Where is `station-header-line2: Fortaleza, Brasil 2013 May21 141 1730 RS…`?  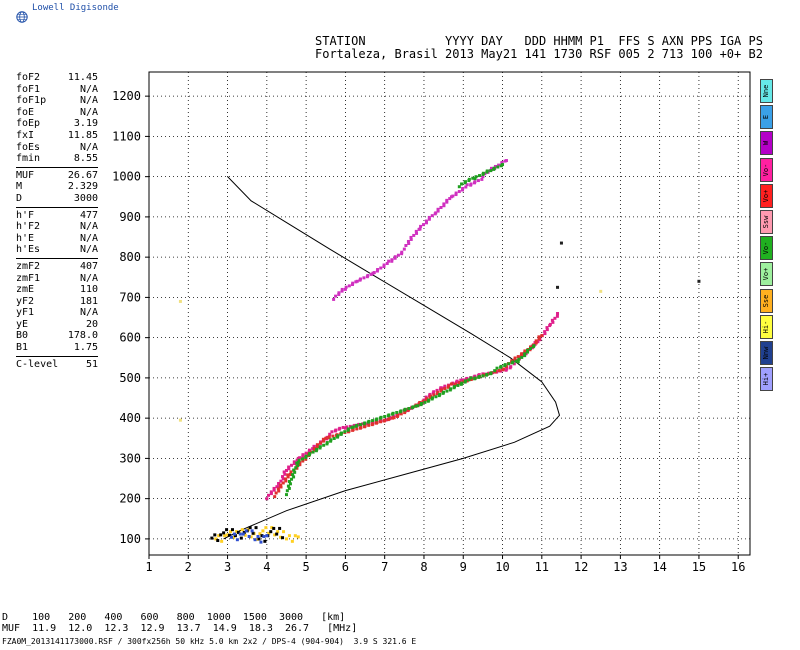 station-header-line2: Fortaleza, Brasil 2013 May21 141 1730 RS… is located at coordinates (539, 54).